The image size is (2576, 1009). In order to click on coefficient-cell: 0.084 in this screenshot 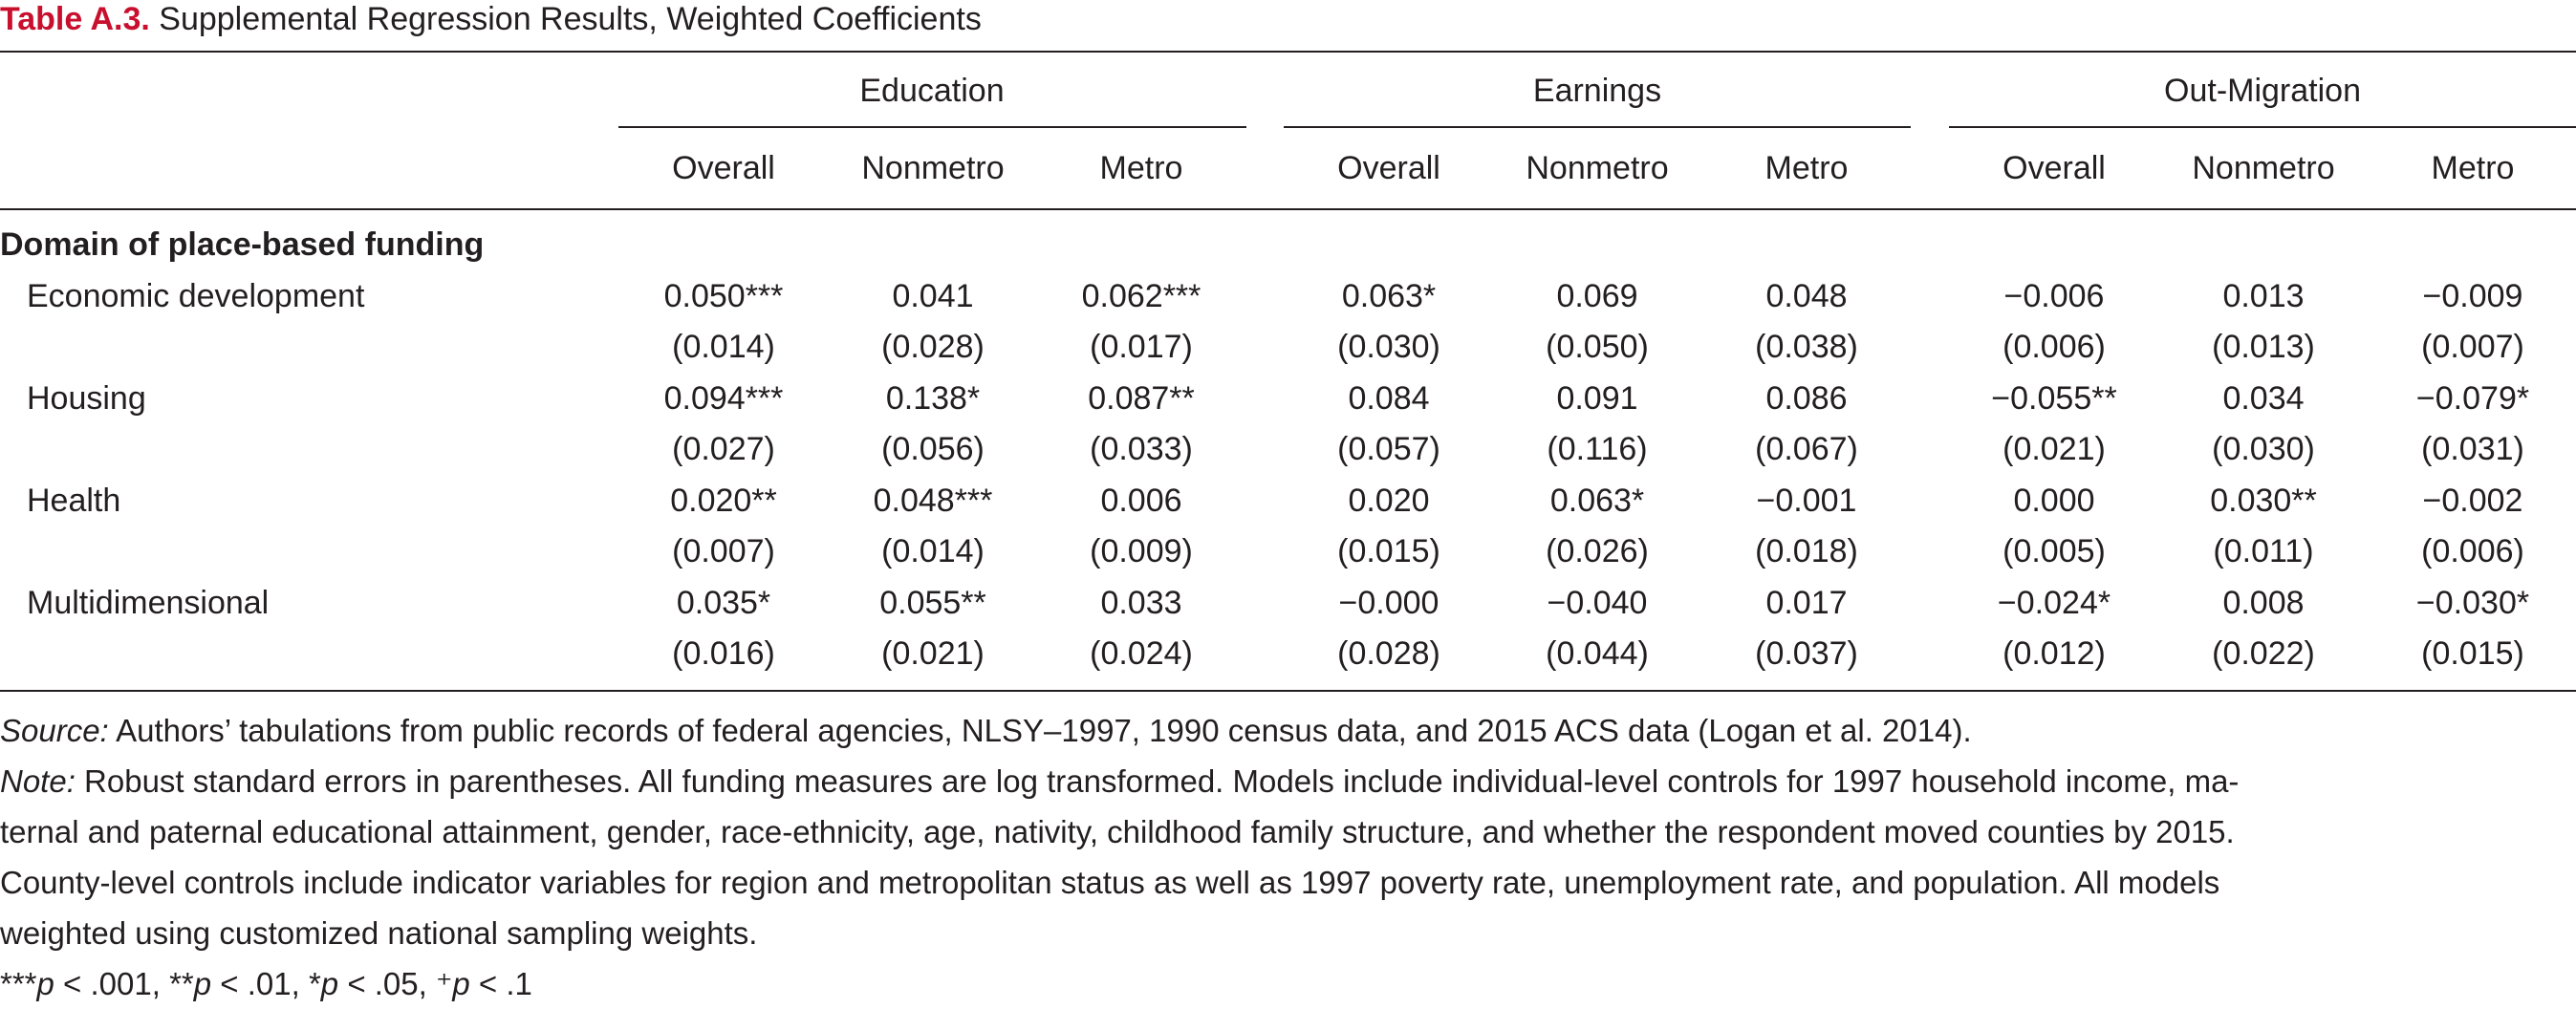, I will do `click(1389, 398)`.